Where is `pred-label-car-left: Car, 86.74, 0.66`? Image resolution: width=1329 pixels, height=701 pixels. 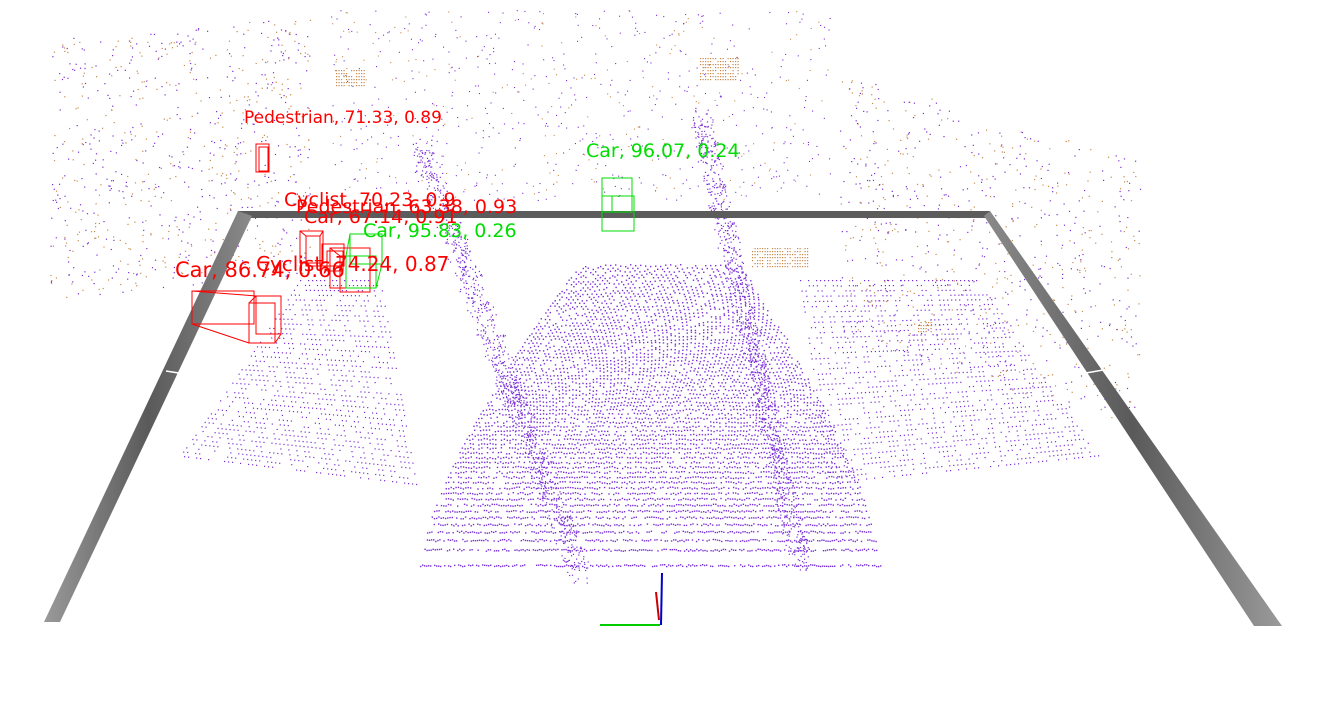 pred-label-car-left: Car, 86.74, 0.66 is located at coordinates (260, 270).